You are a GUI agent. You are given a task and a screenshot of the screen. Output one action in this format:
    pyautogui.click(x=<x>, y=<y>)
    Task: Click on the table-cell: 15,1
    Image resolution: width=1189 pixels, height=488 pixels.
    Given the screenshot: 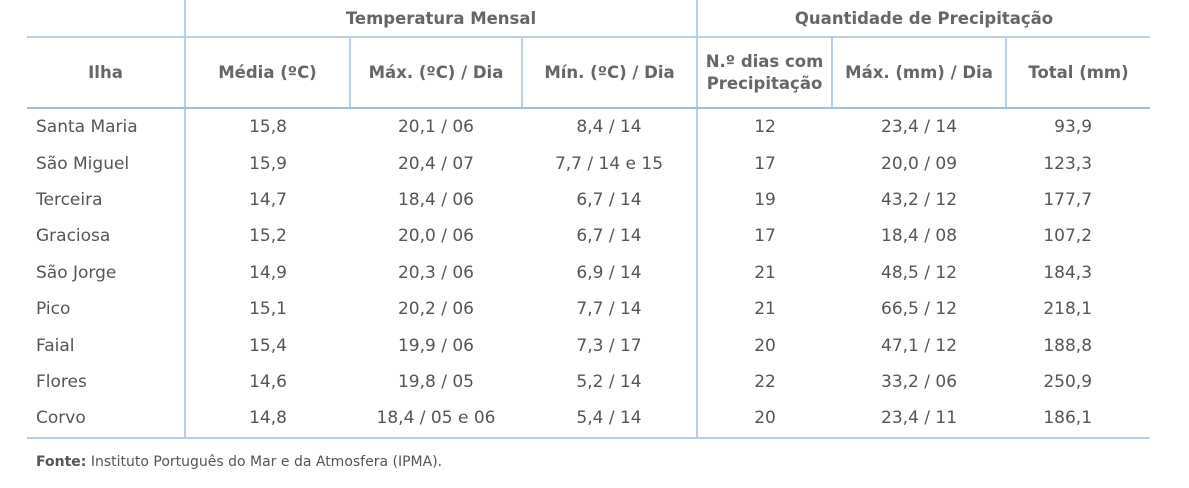 What is the action you would take?
    pyautogui.click(x=267, y=309)
    